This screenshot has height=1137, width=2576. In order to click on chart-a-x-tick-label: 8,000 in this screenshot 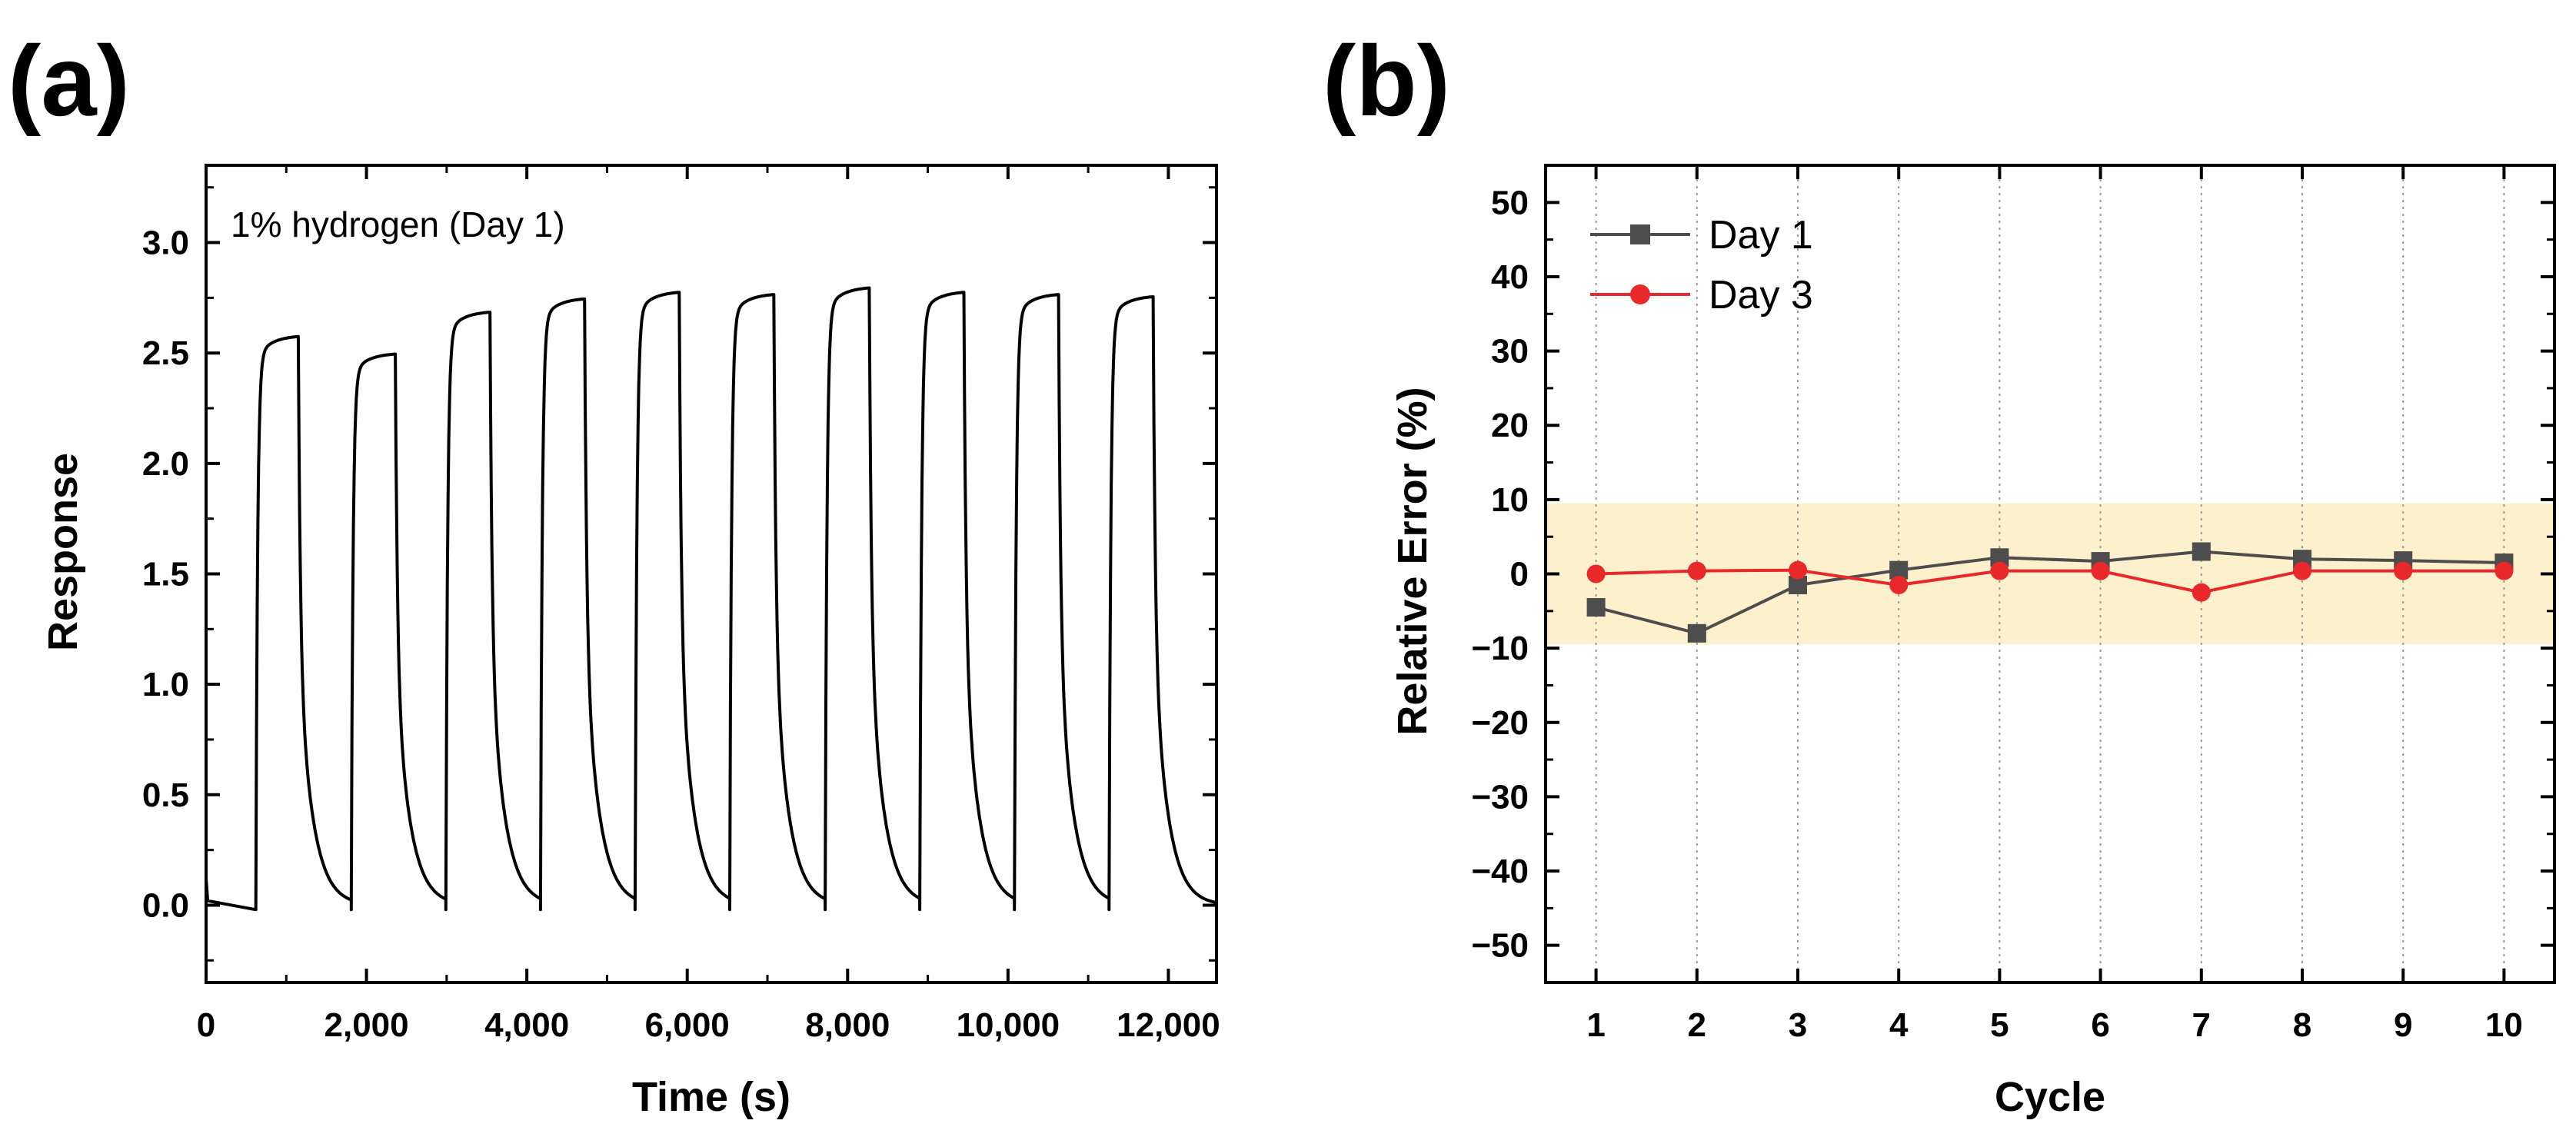, I will do `click(847, 1025)`.